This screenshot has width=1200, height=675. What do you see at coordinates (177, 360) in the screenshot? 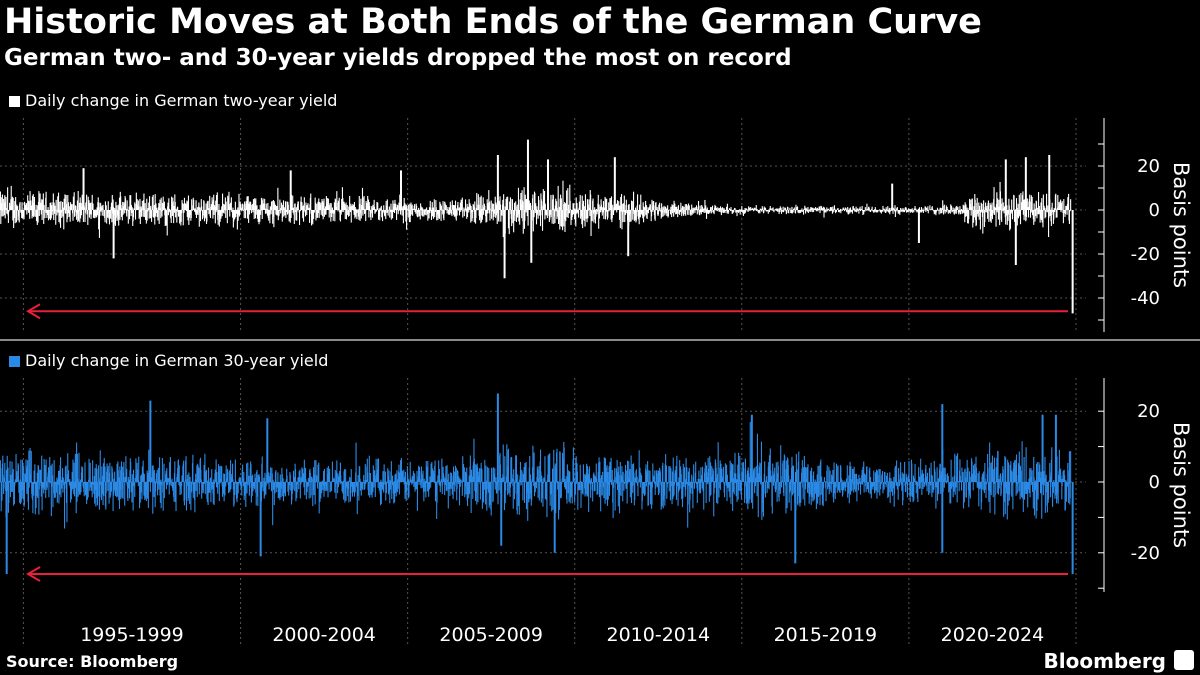
I see `legend-label-thirty-year: Daily change in German 30-year yield` at bounding box center [177, 360].